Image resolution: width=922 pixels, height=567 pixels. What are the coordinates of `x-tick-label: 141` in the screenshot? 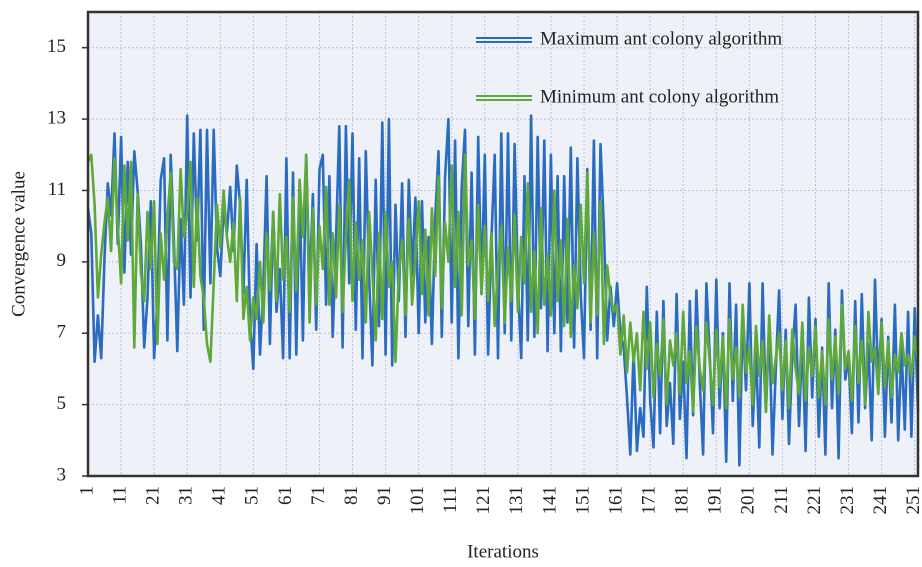 It's located at (549, 500).